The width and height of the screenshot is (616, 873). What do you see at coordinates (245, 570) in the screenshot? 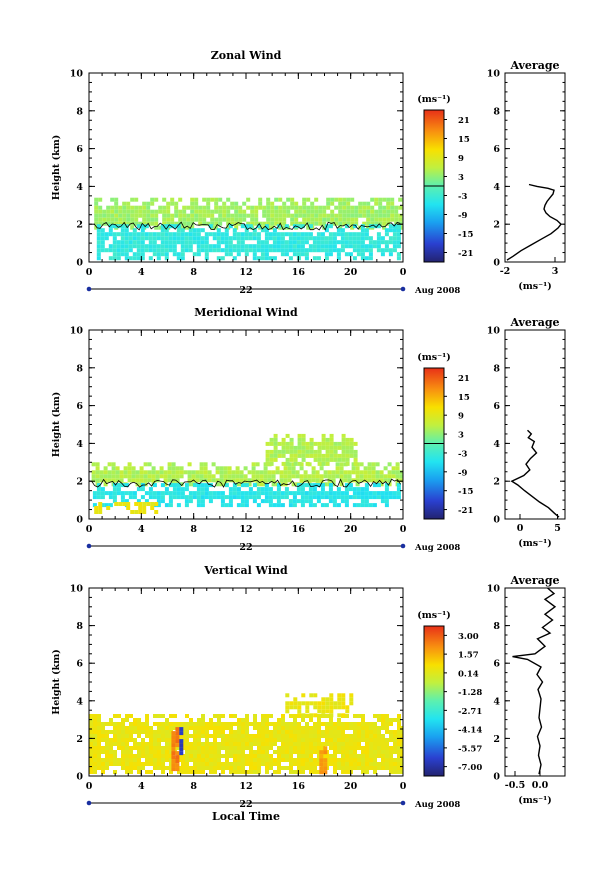
I see `panel-title: Vertical Wind` at bounding box center [245, 570].